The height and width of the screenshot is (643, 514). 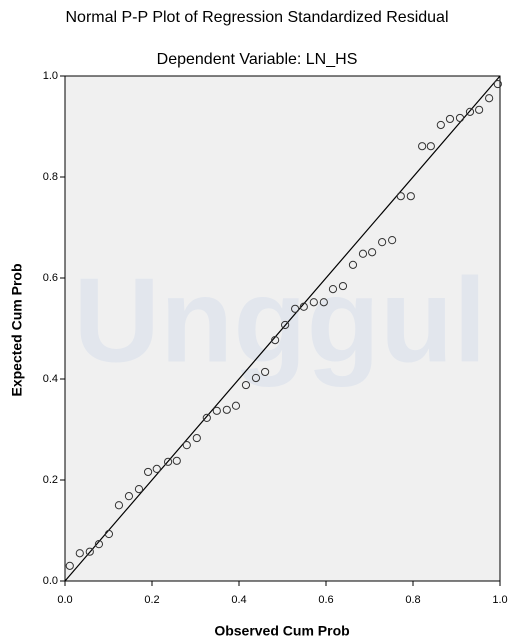 What do you see at coordinates (17, 329) in the screenshot?
I see `y-axis-label: Expected Cum Prob` at bounding box center [17, 329].